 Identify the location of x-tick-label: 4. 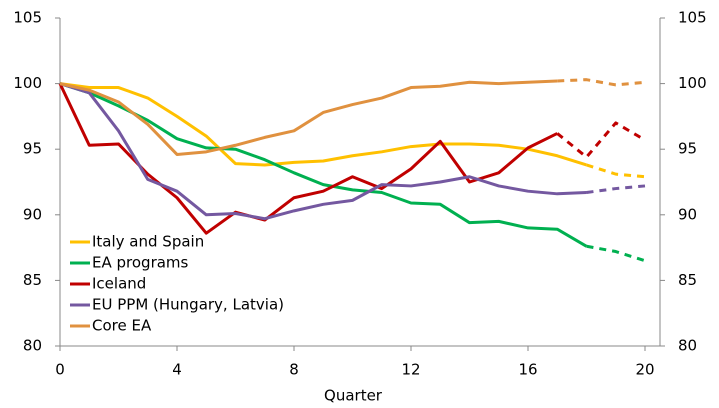
(177, 370).